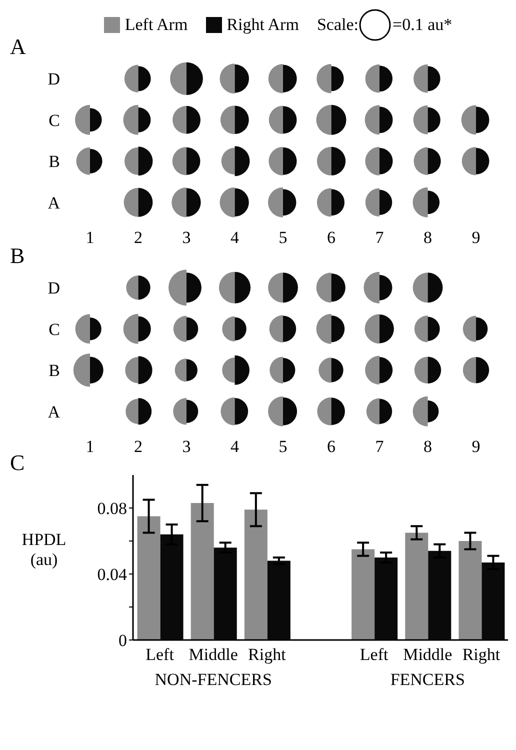 Image resolution: width=516 pixels, height=750 pixels. Describe the element at coordinates (112, 574) in the screenshot. I see `y-tick-label: 0.04` at that location.